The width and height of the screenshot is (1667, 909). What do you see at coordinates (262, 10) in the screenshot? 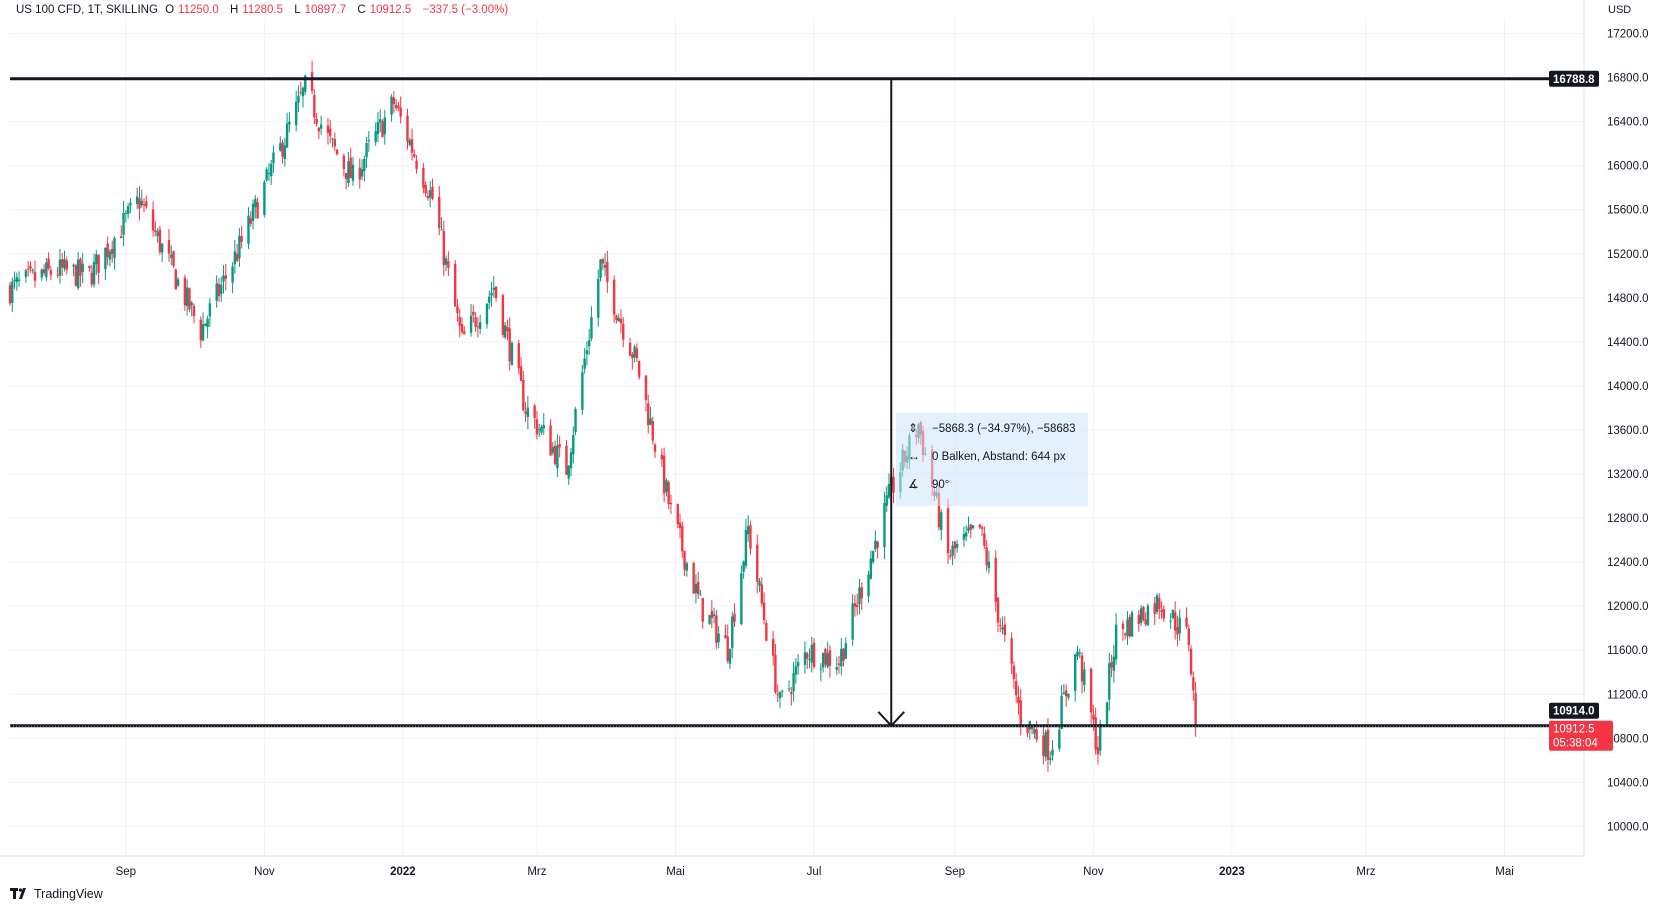
I see `high-value: 11280.5` at bounding box center [262, 10].